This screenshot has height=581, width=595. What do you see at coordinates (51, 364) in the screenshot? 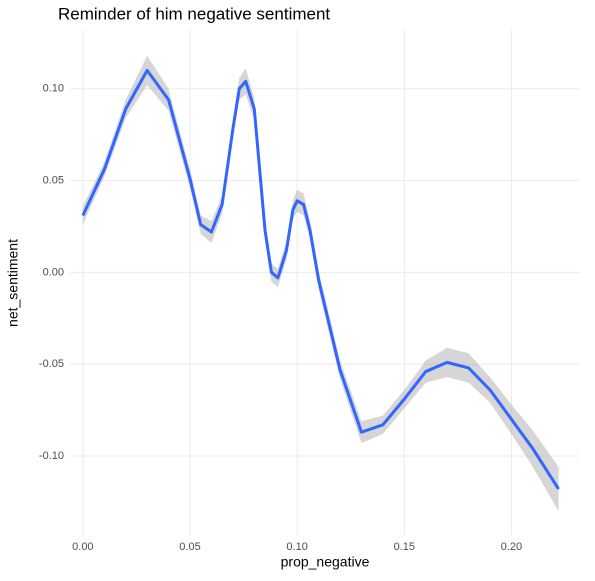
I see `y-tick-label: -0.05` at bounding box center [51, 364].